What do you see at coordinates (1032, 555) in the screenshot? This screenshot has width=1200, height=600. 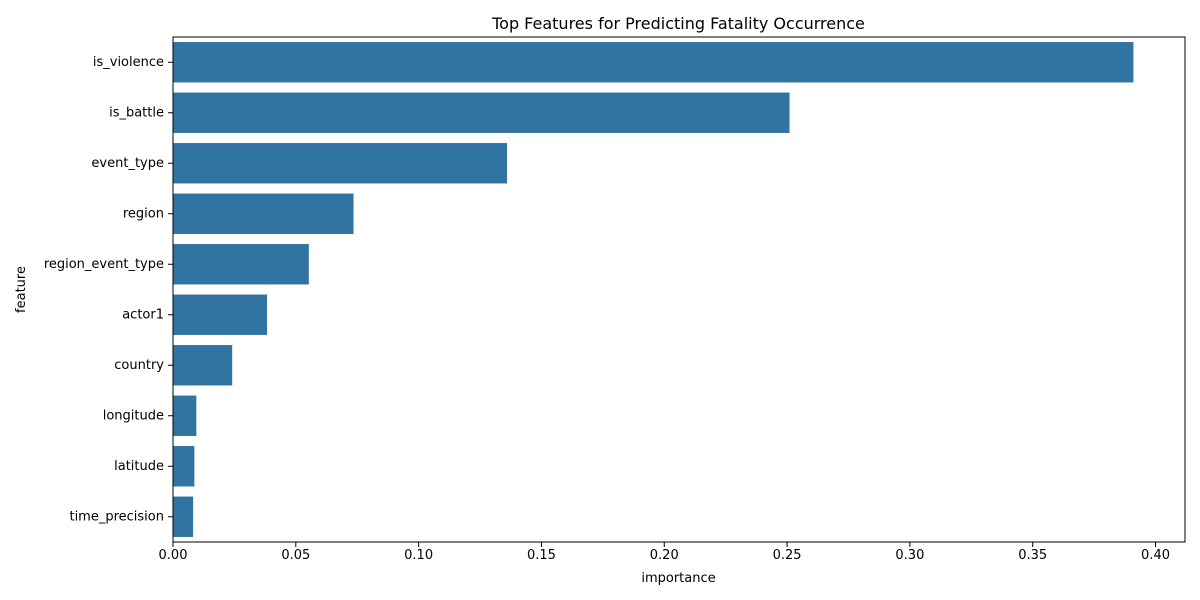 I see `x-tick-label: 0.35` at bounding box center [1032, 555].